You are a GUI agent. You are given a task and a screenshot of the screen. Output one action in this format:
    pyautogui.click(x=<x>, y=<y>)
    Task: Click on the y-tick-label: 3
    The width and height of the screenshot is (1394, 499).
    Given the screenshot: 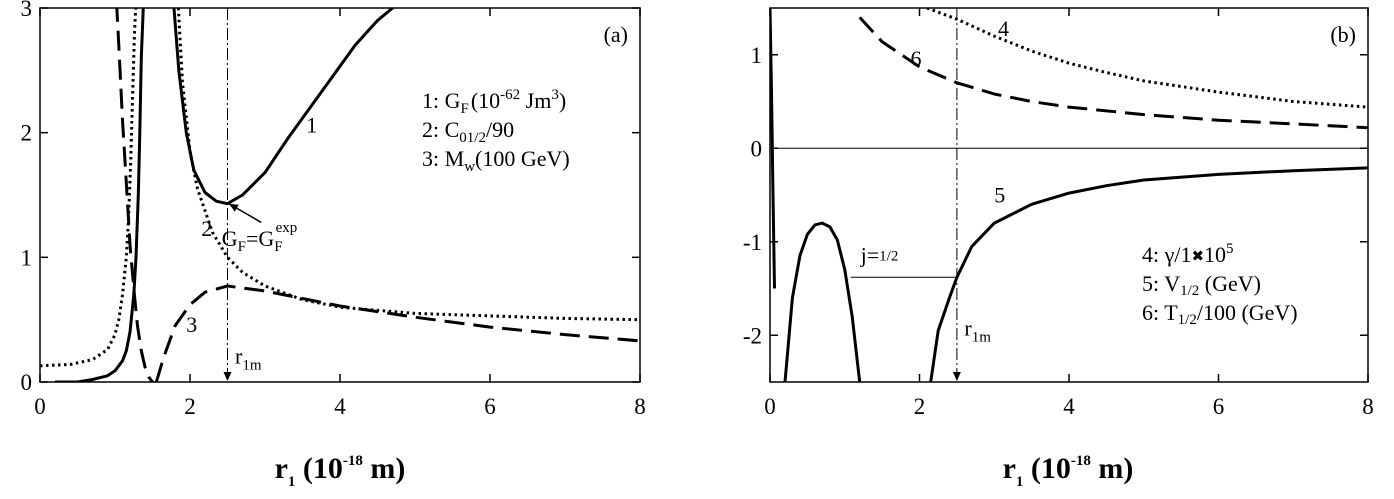 What is the action you would take?
    pyautogui.click(x=27, y=10)
    